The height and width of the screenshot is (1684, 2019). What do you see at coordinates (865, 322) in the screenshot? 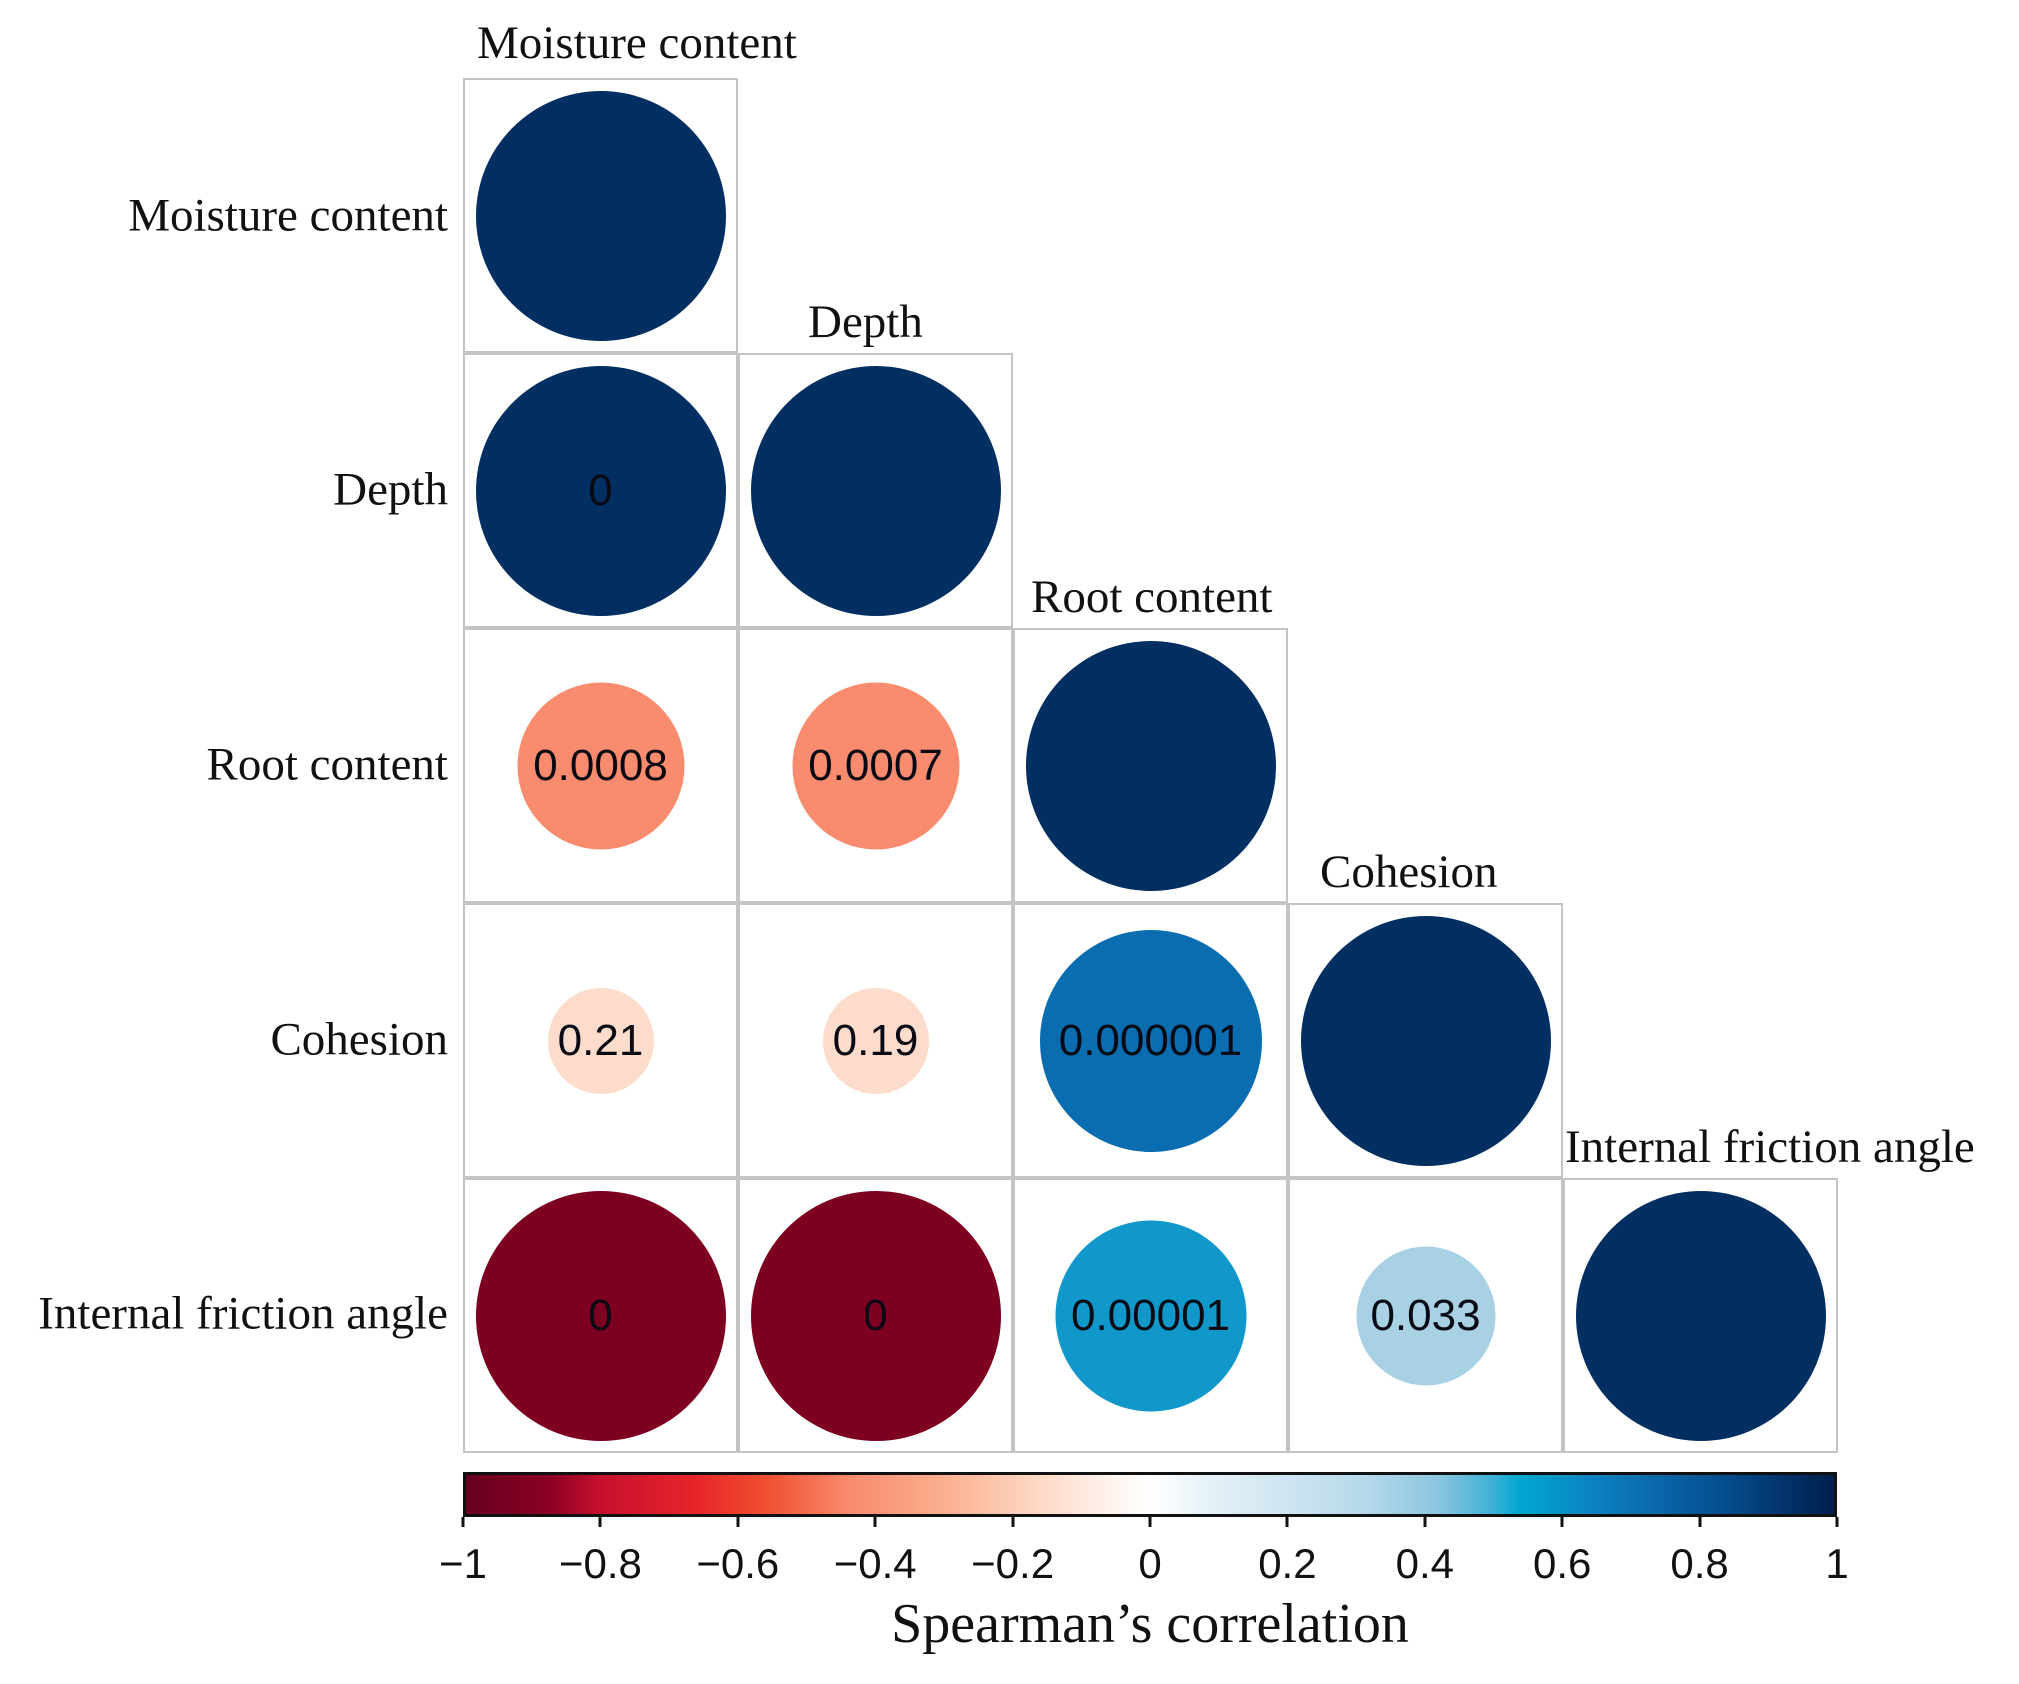
I see `column-header-depth: Depth` at bounding box center [865, 322].